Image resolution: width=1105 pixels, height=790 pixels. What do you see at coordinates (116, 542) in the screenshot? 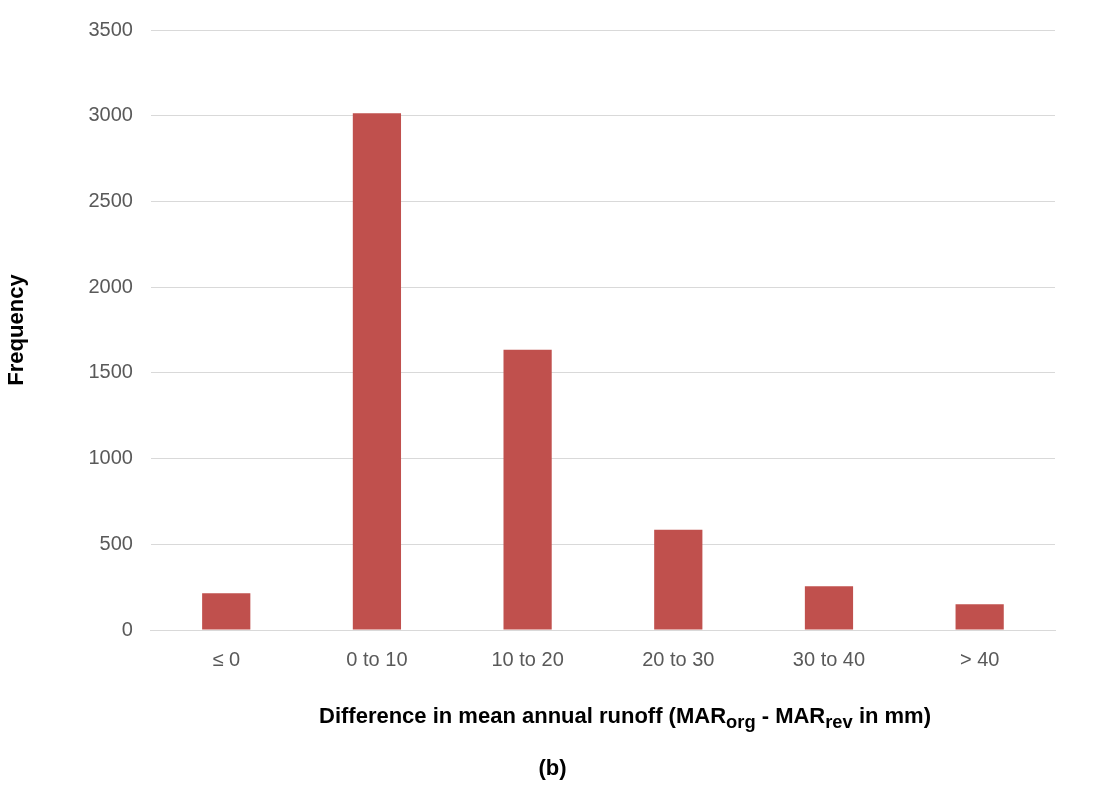
I see `y-tick-label: 500` at bounding box center [116, 542].